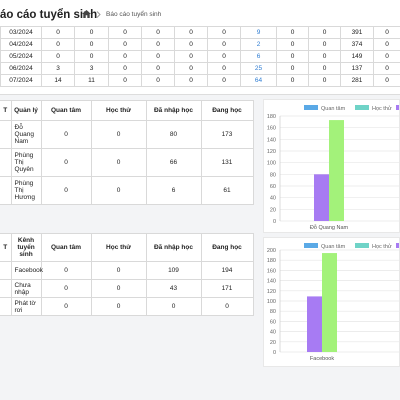 This screenshot has height=400, width=400. Describe the element at coordinates (6, 247) in the screenshot. I see `col-header-index: T` at that location.